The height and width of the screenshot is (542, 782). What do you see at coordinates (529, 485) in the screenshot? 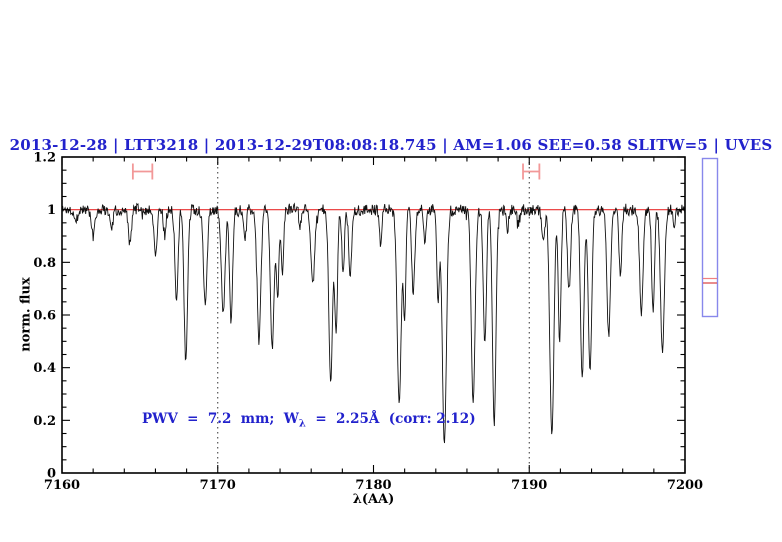
I see `x-tick-label: 7190` at bounding box center [529, 485].